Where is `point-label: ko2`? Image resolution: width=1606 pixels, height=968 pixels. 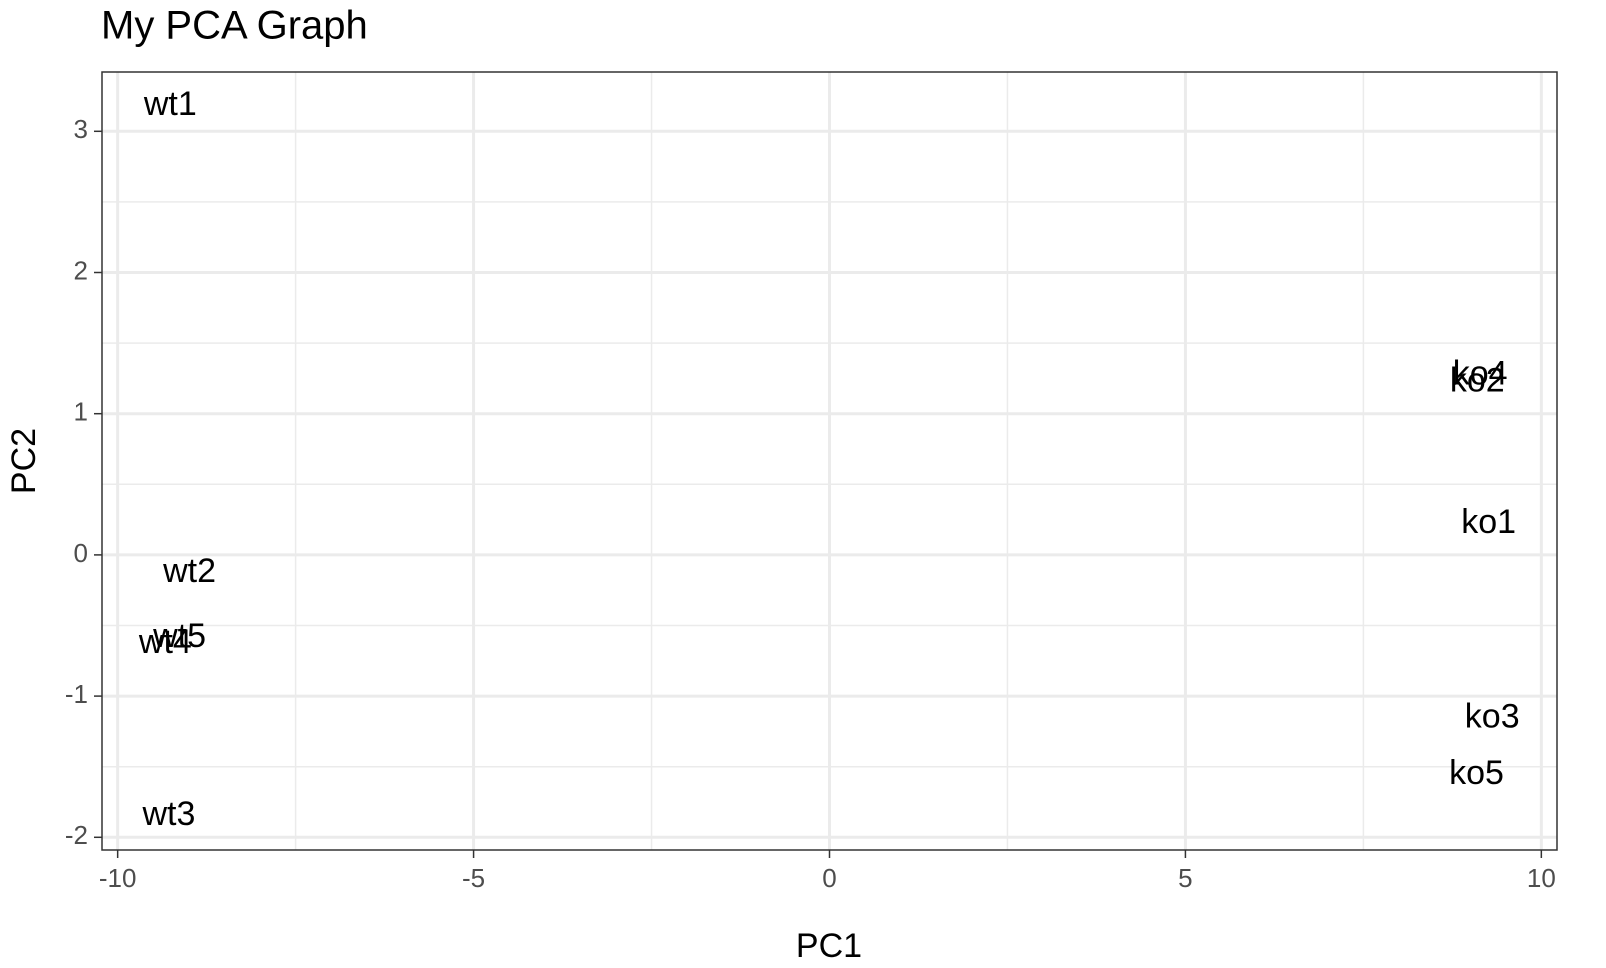
point-label: ko2 is located at coordinates (1477, 381).